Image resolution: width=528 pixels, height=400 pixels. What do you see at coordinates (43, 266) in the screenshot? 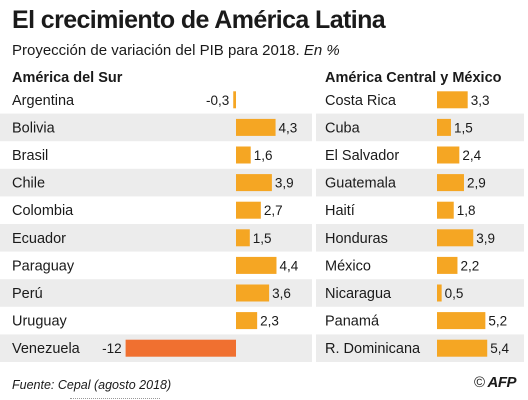
I see `category-label-paraguay: Paraguay` at bounding box center [43, 266].